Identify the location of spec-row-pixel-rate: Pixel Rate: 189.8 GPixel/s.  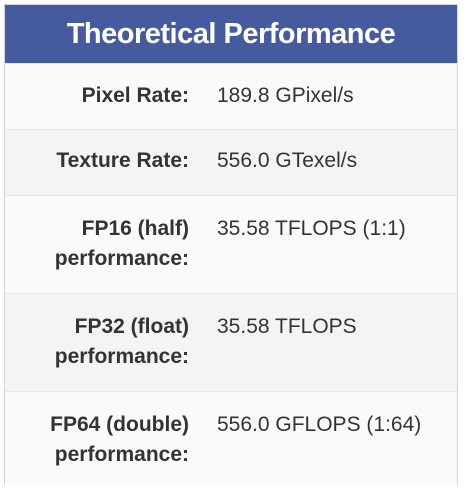
(231, 96).